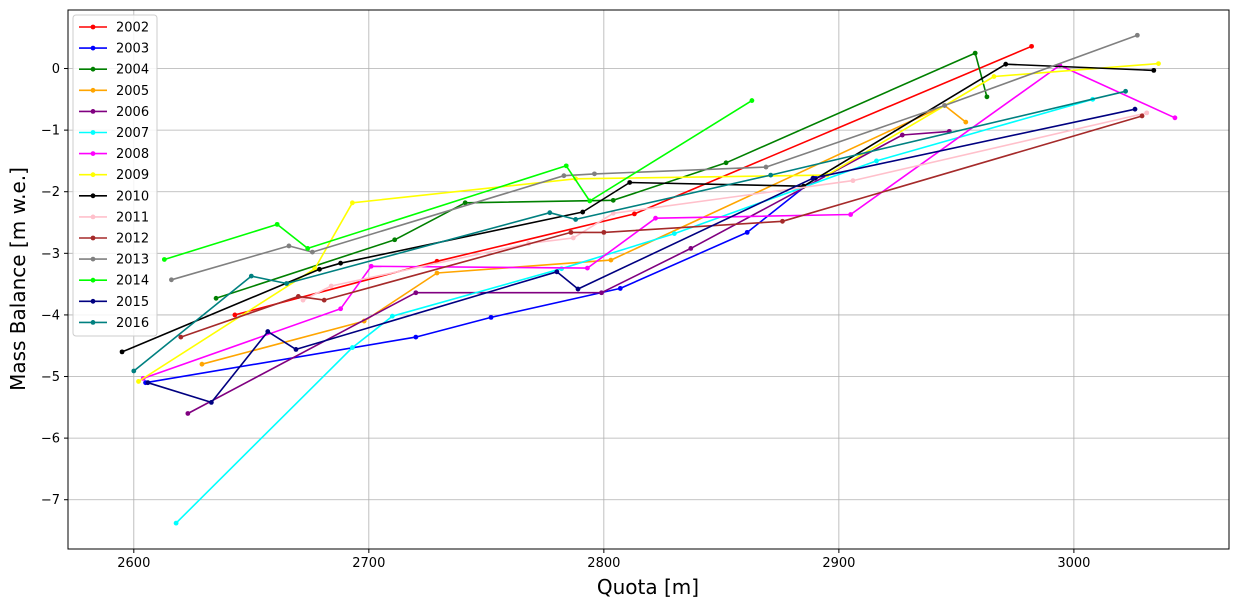 This screenshot has height=608, width=1238. What do you see at coordinates (114, 112) in the screenshot?
I see `legend-item-2006: 2006` at bounding box center [114, 112].